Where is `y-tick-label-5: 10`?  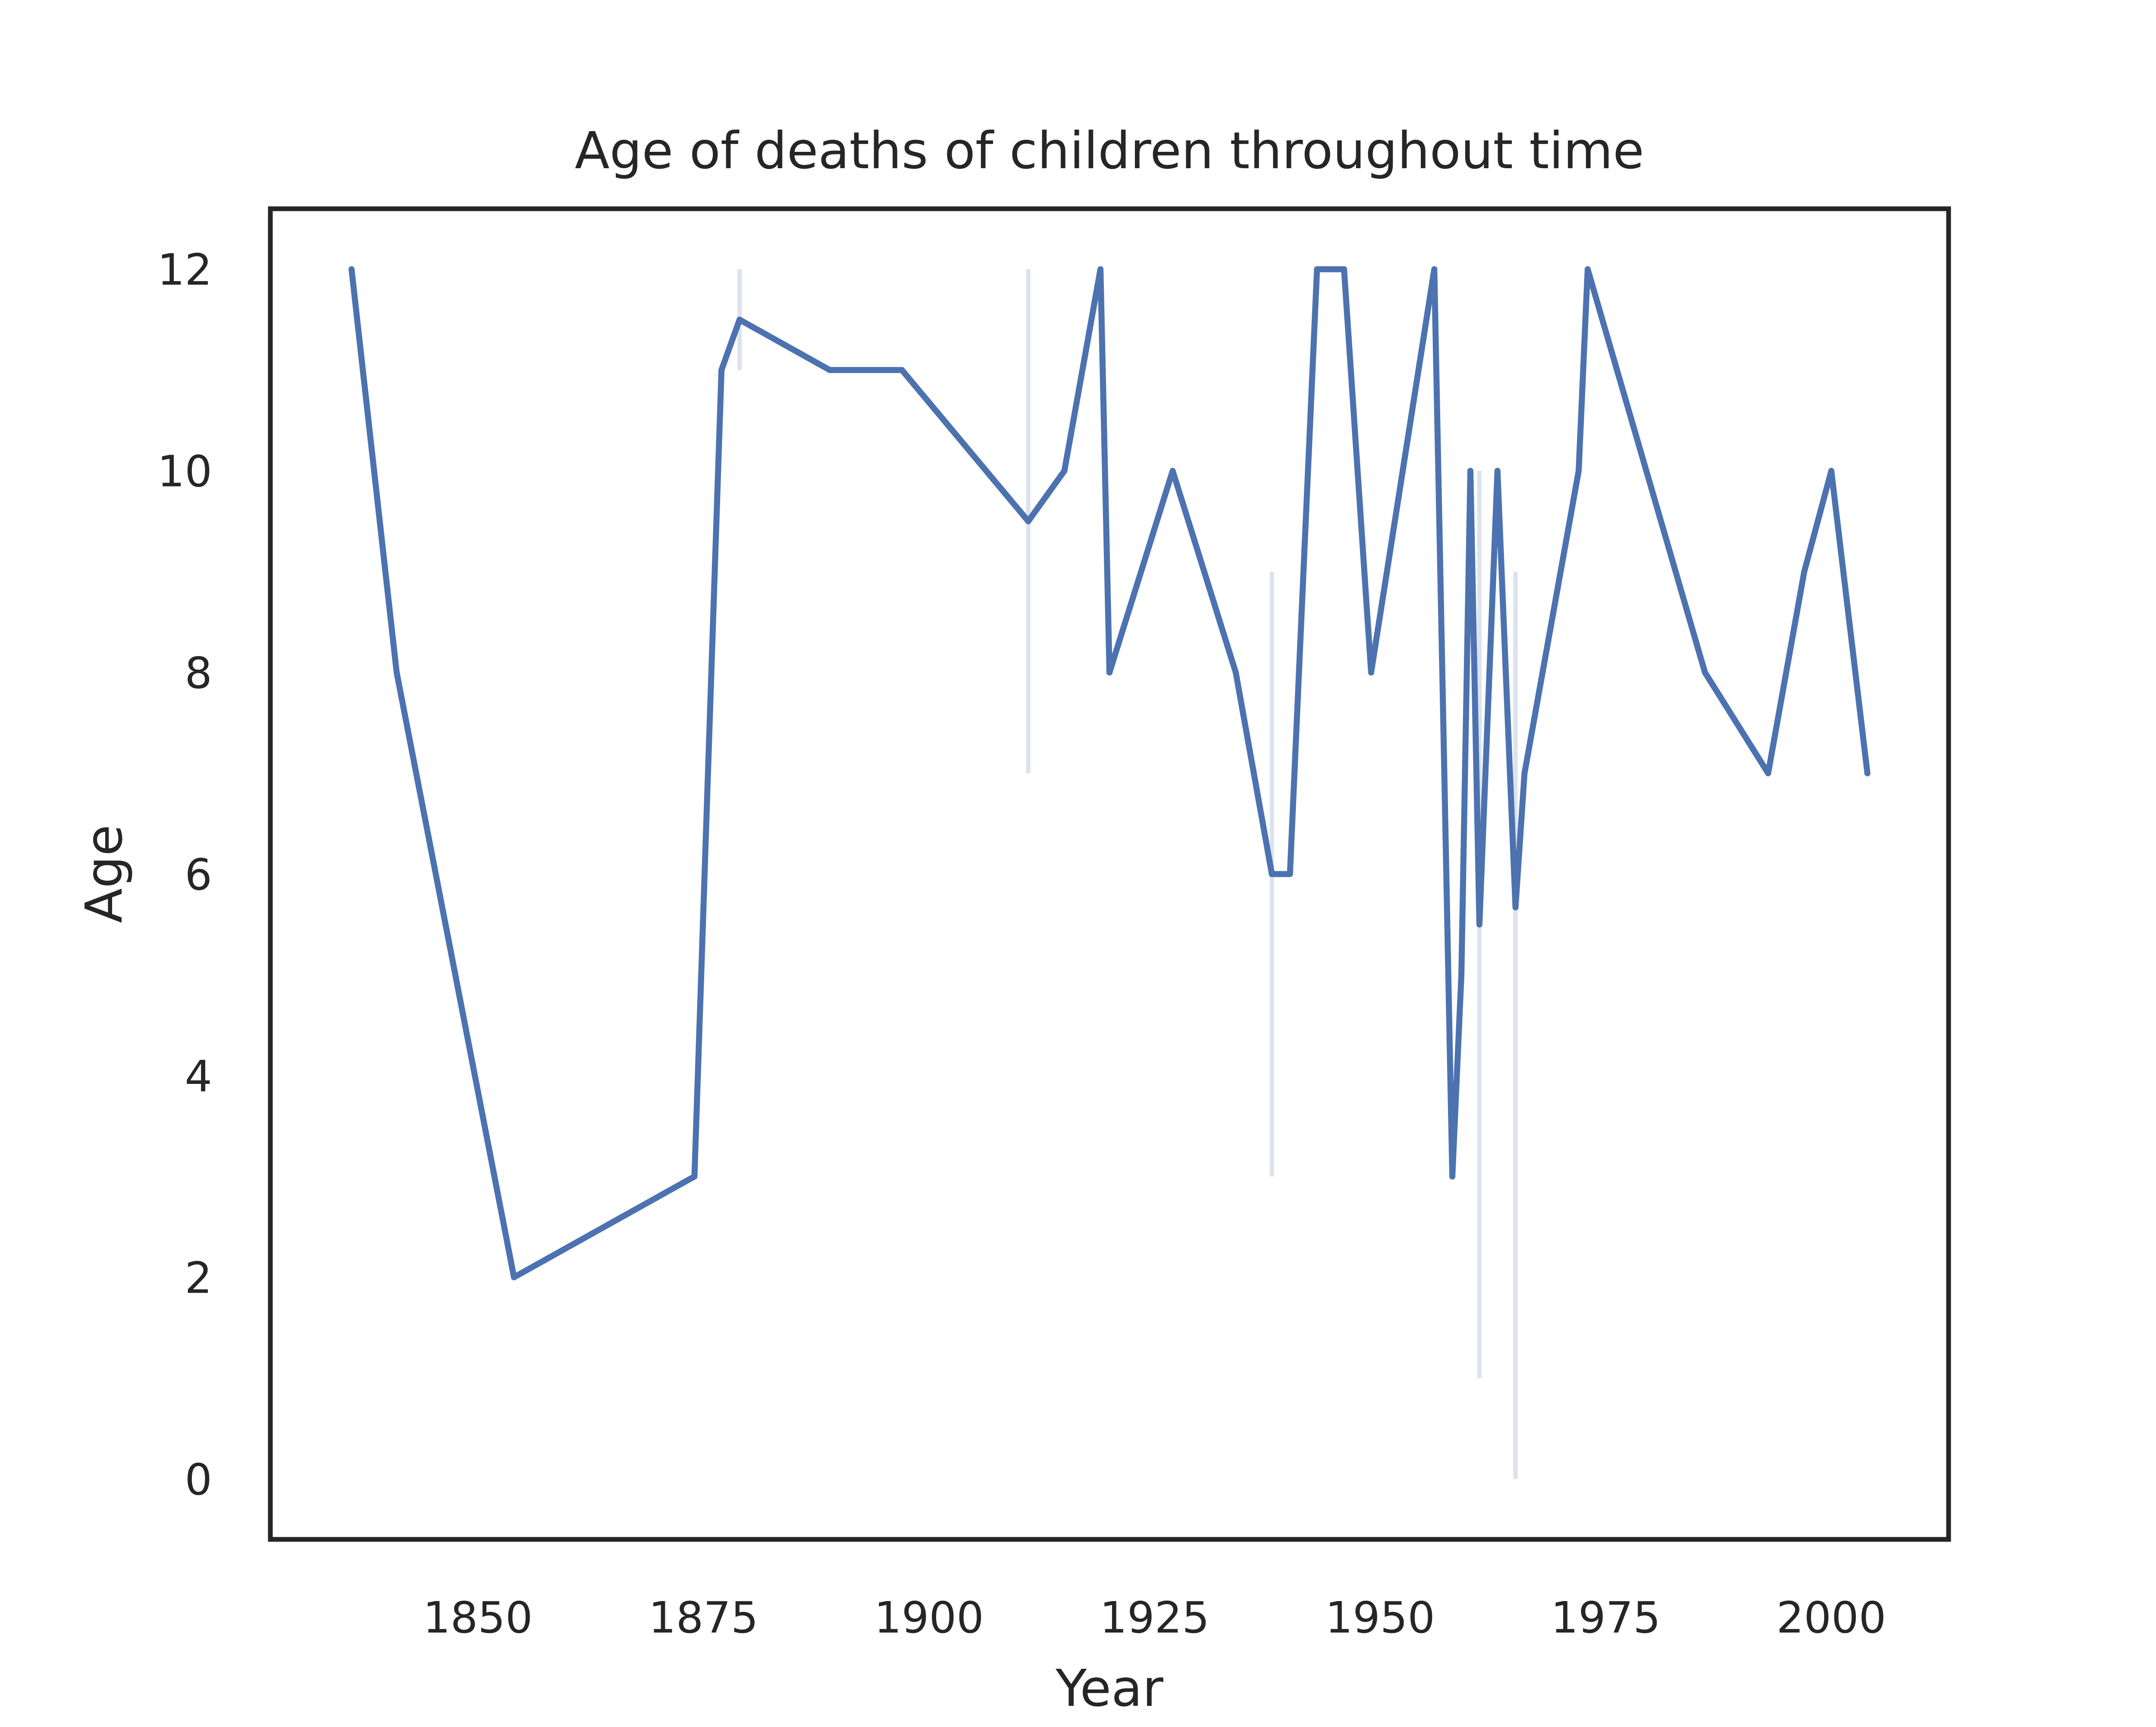
y-tick-label-5: 10 is located at coordinates (184, 471).